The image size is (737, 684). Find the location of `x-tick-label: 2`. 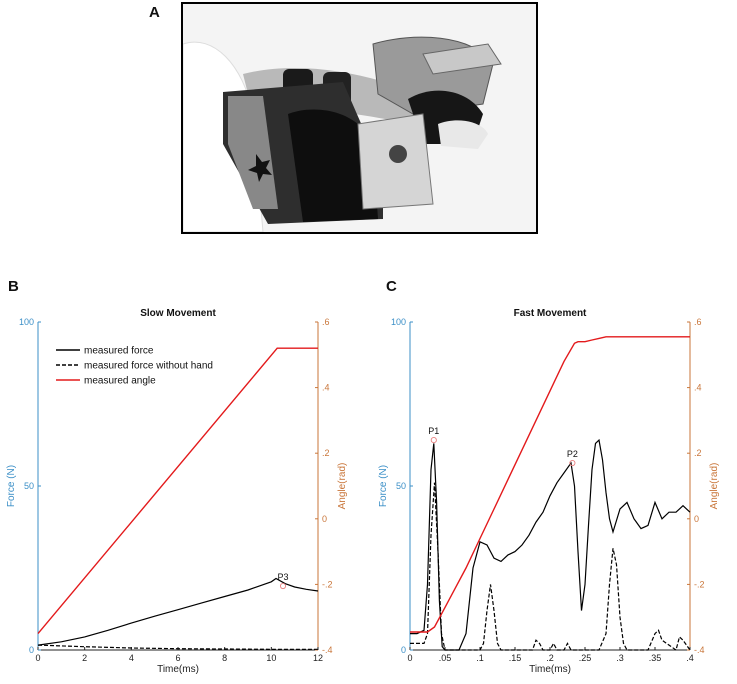

x-tick-label: 2 is located at coordinates (84, 658).